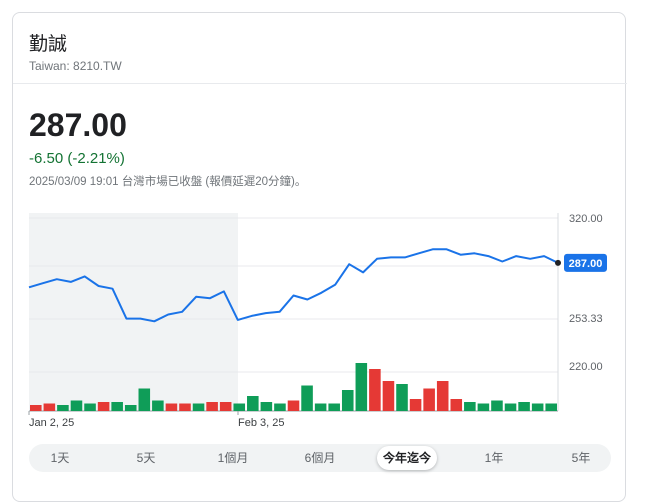 This screenshot has height=502, width=646. What do you see at coordinates (581, 458) in the screenshot?
I see `range-tab-6: 5年` at bounding box center [581, 458].